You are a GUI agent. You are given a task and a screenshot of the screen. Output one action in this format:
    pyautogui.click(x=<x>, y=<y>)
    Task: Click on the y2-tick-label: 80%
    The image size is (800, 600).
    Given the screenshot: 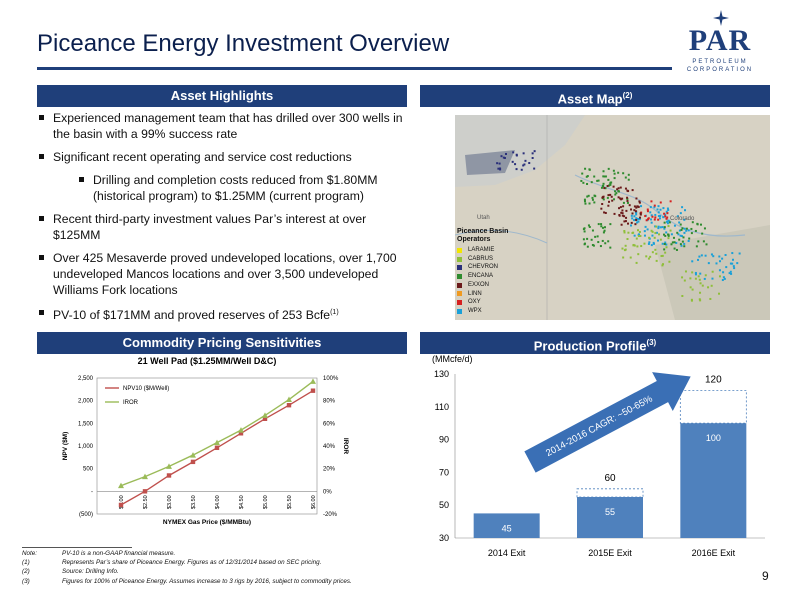 What is the action you would take?
    pyautogui.click(x=329, y=402)
    